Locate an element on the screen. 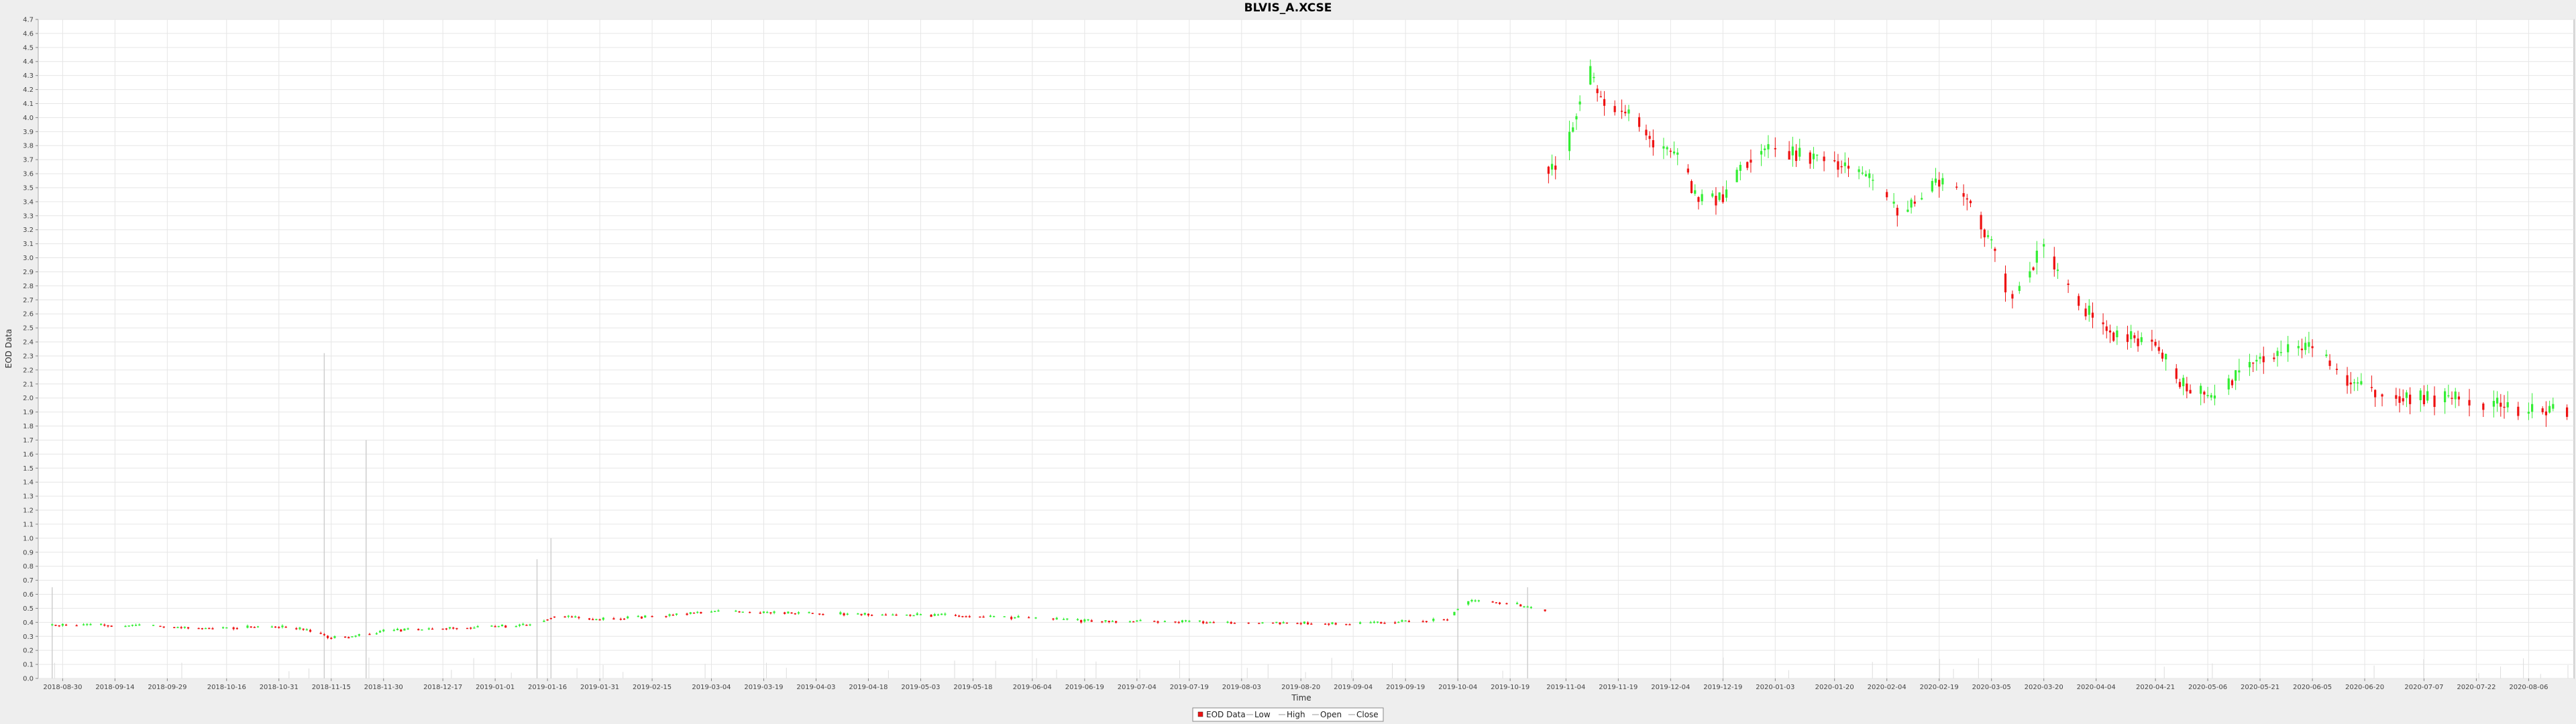 The width and height of the screenshot is (2576, 724). x-tick-label: 2019-01-31 is located at coordinates (599, 687).